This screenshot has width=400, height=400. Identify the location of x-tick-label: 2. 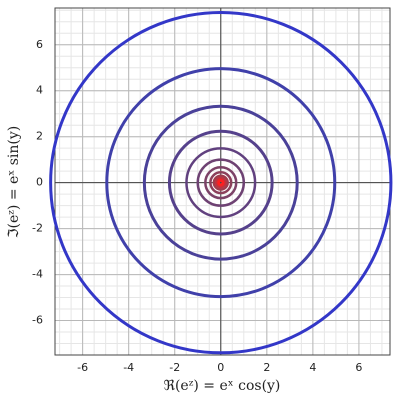
(266, 367).